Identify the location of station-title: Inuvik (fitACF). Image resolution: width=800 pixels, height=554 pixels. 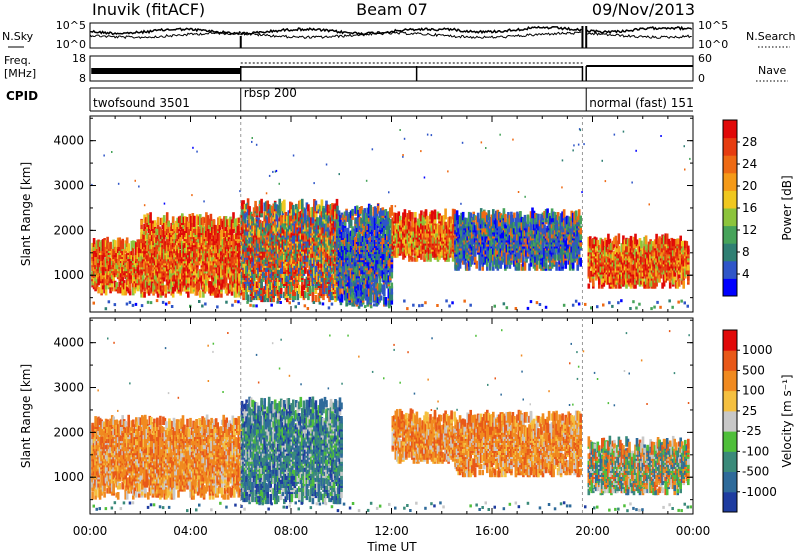
(148, 9).